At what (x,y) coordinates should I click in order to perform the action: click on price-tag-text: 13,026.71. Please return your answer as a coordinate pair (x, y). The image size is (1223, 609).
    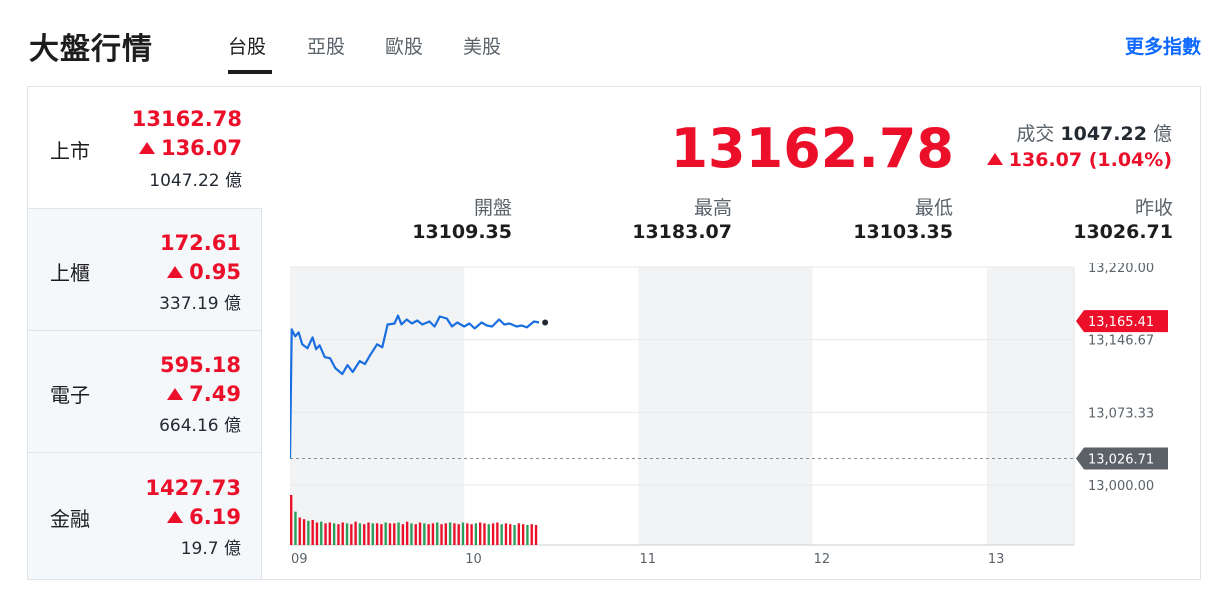
    Looking at the image, I should click on (1121, 460).